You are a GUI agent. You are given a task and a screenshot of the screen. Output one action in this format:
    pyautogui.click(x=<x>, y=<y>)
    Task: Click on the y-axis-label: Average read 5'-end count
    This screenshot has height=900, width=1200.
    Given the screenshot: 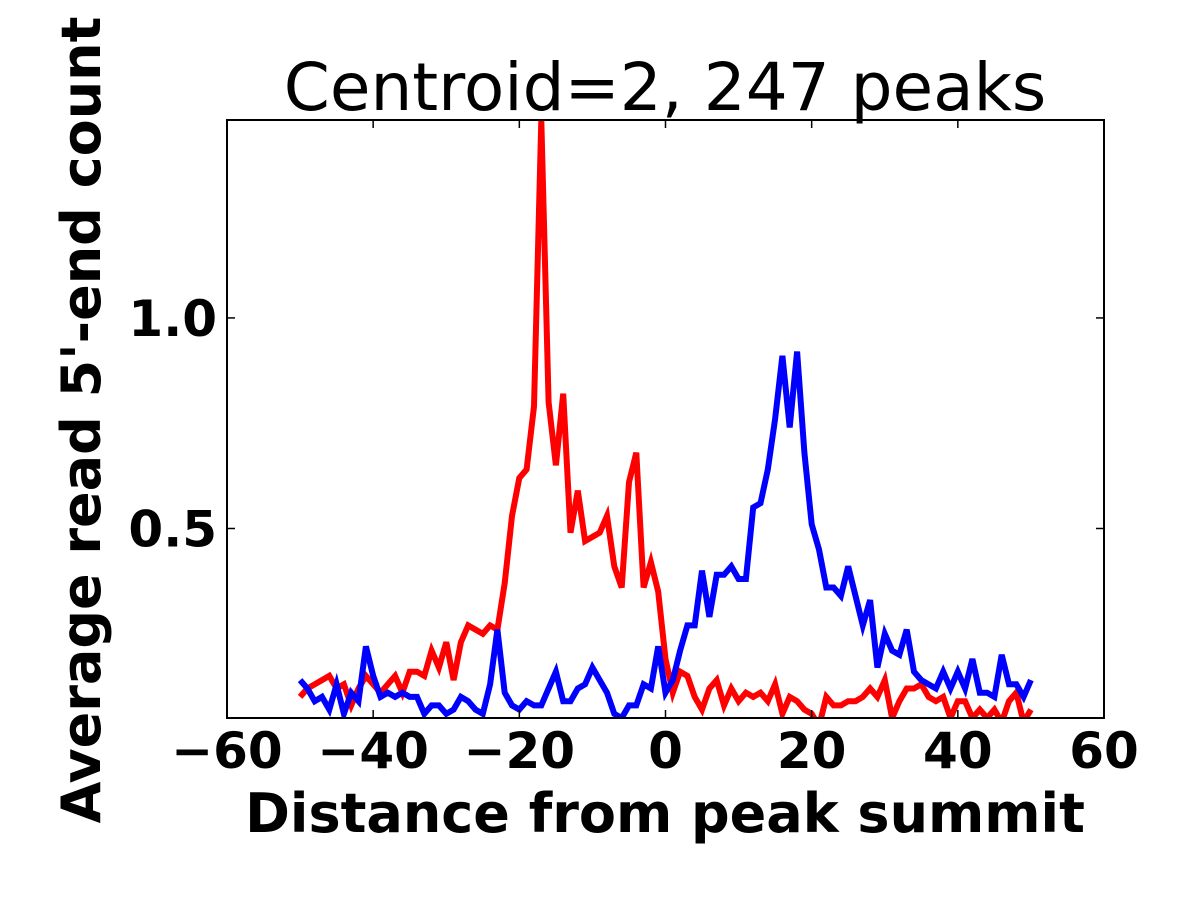 What is the action you would take?
    pyautogui.click(x=81, y=420)
    